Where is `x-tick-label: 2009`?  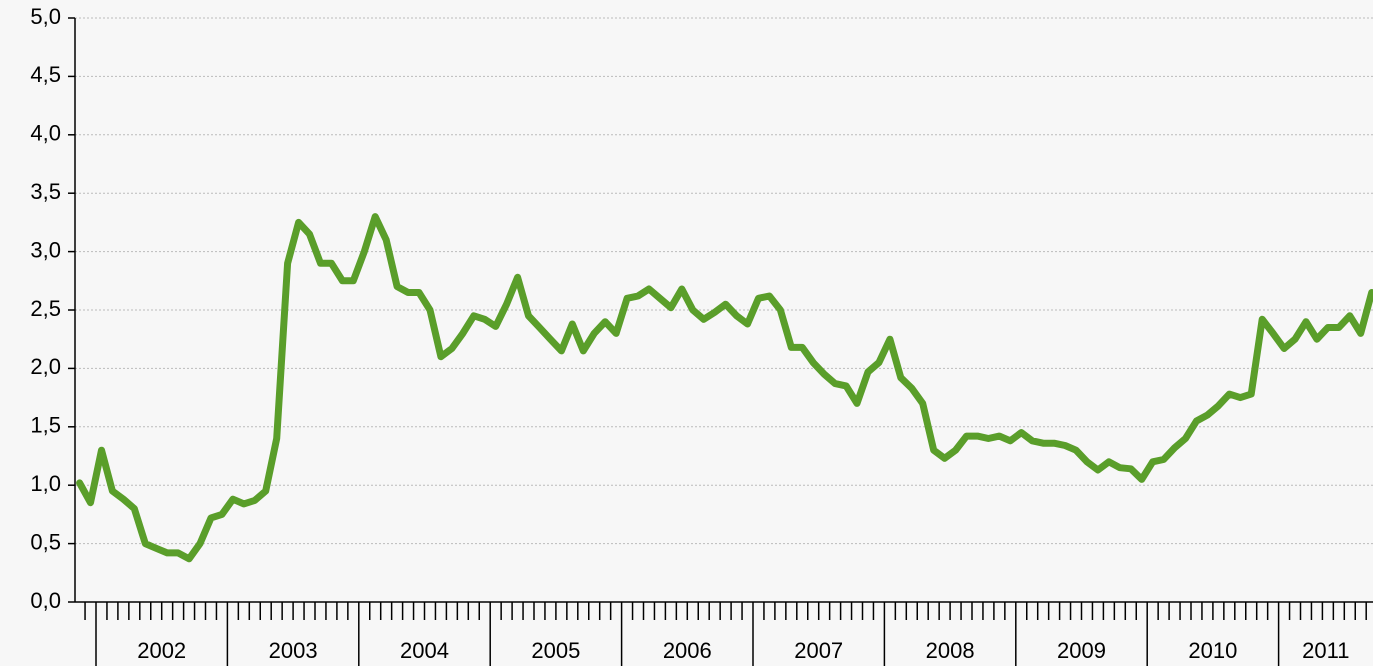 x-tick-label: 2009 is located at coordinates (1081, 650).